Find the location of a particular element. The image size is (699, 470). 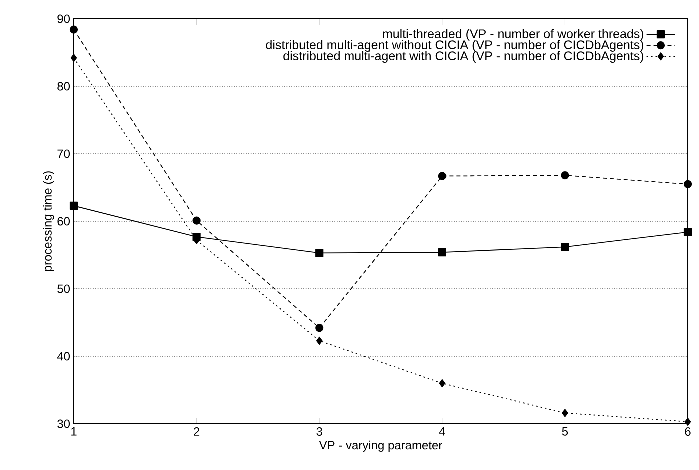

y-tick-label: 80 is located at coordinates (64, 86).